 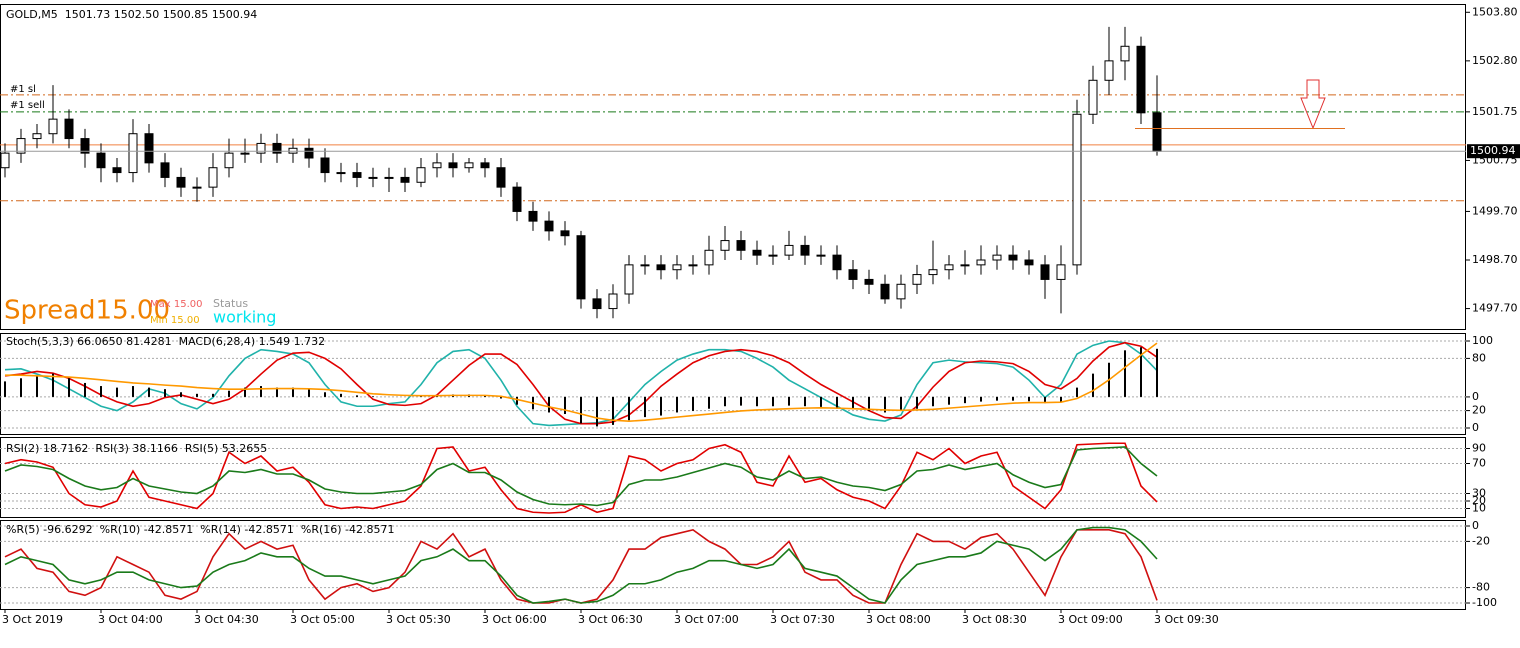 What do you see at coordinates (1479, 357) in the screenshot?
I see `y-tick-label: 80` at bounding box center [1479, 357].